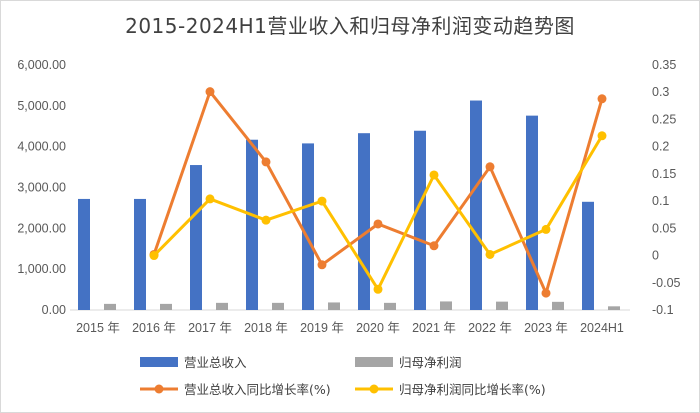 Image resolution: width=700 pixels, height=413 pixels. I want to click on x-tick-label: 2019 年, so click(322, 328).